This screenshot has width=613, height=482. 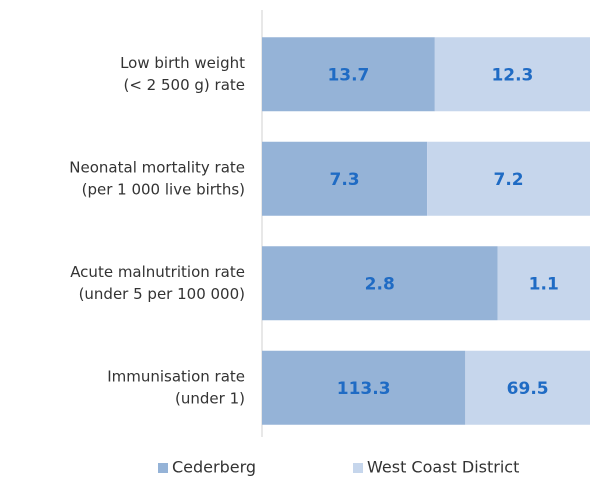 I want to click on value-label: 13.7, so click(x=348, y=75).